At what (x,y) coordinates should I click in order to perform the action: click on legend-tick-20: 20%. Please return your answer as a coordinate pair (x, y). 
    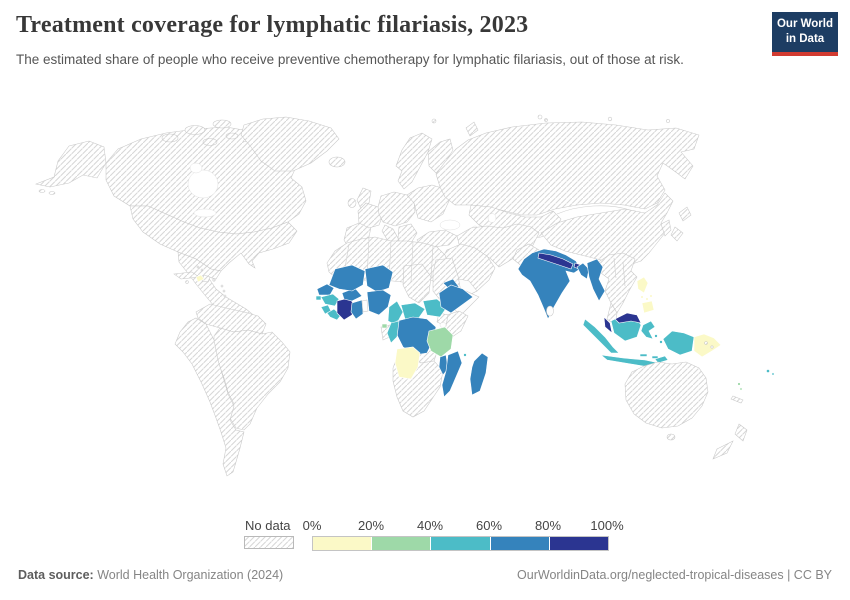
    Looking at the image, I should click on (371, 525).